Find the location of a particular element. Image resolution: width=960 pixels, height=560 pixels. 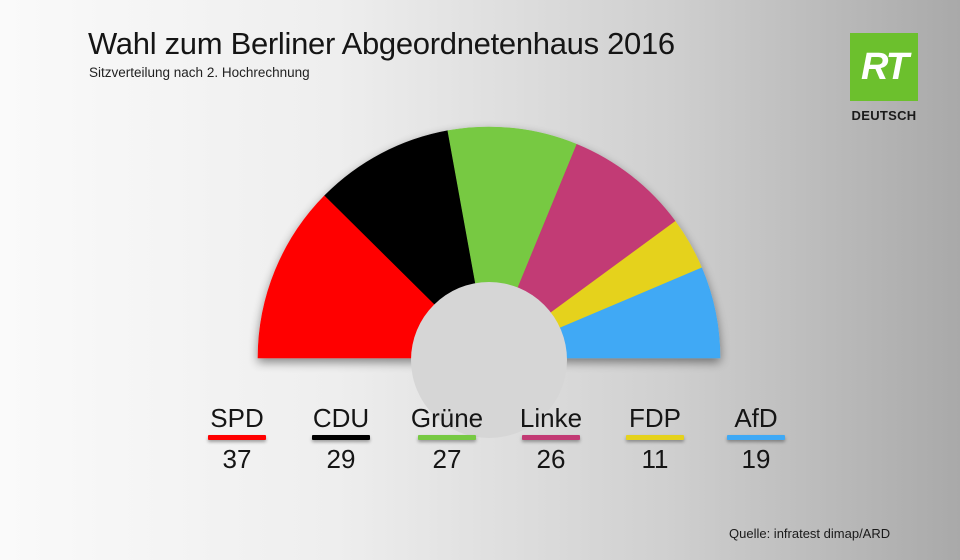

chart-title: Wahl zum Berliner Abgeordnetenhaus 2016 is located at coordinates (381, 43).